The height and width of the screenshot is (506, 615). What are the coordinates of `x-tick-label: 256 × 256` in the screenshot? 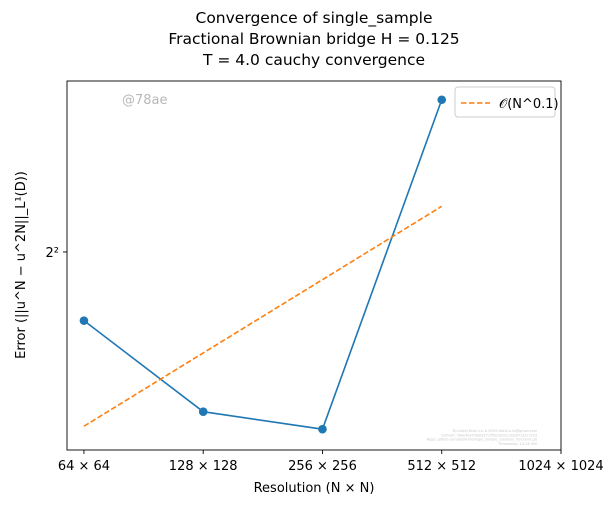 It's located at (322, 466).